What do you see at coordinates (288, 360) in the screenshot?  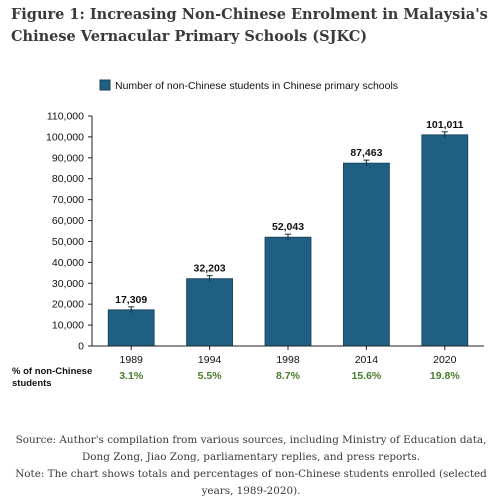 I see `x-tick-label: 1998` at bounding box center [288, 360].